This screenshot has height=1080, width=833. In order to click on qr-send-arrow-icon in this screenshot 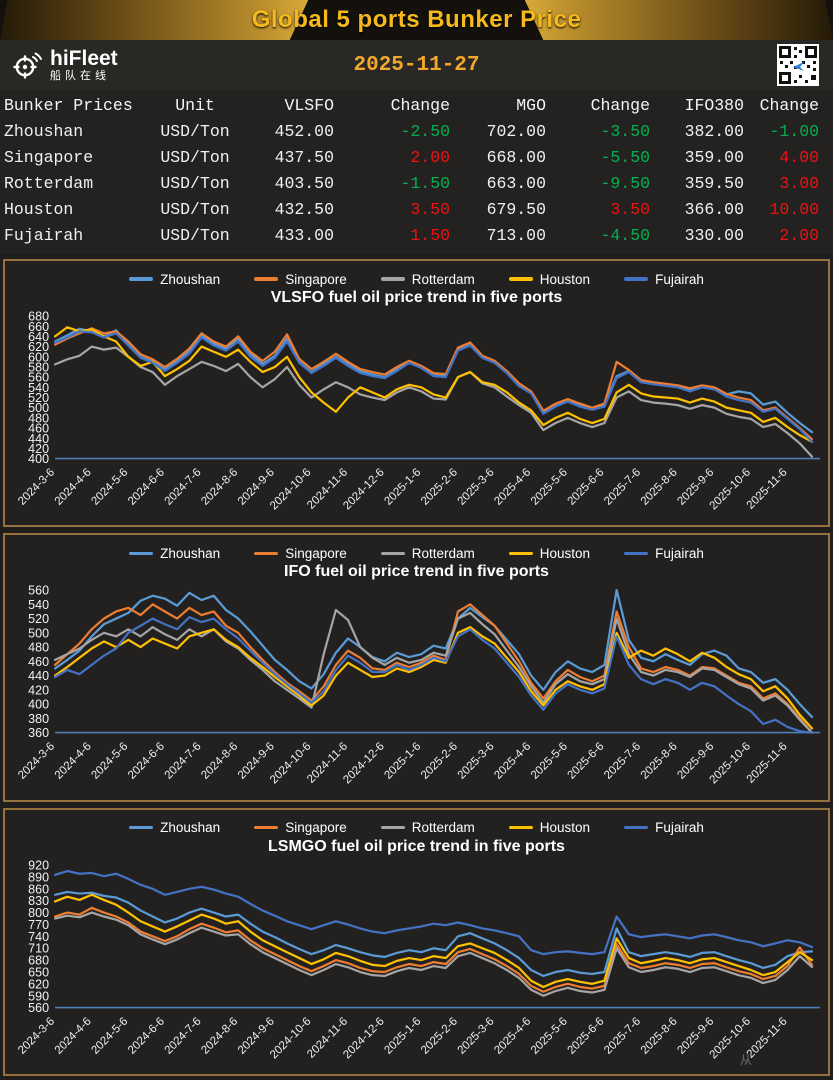, I will do `click(798, 66)`.